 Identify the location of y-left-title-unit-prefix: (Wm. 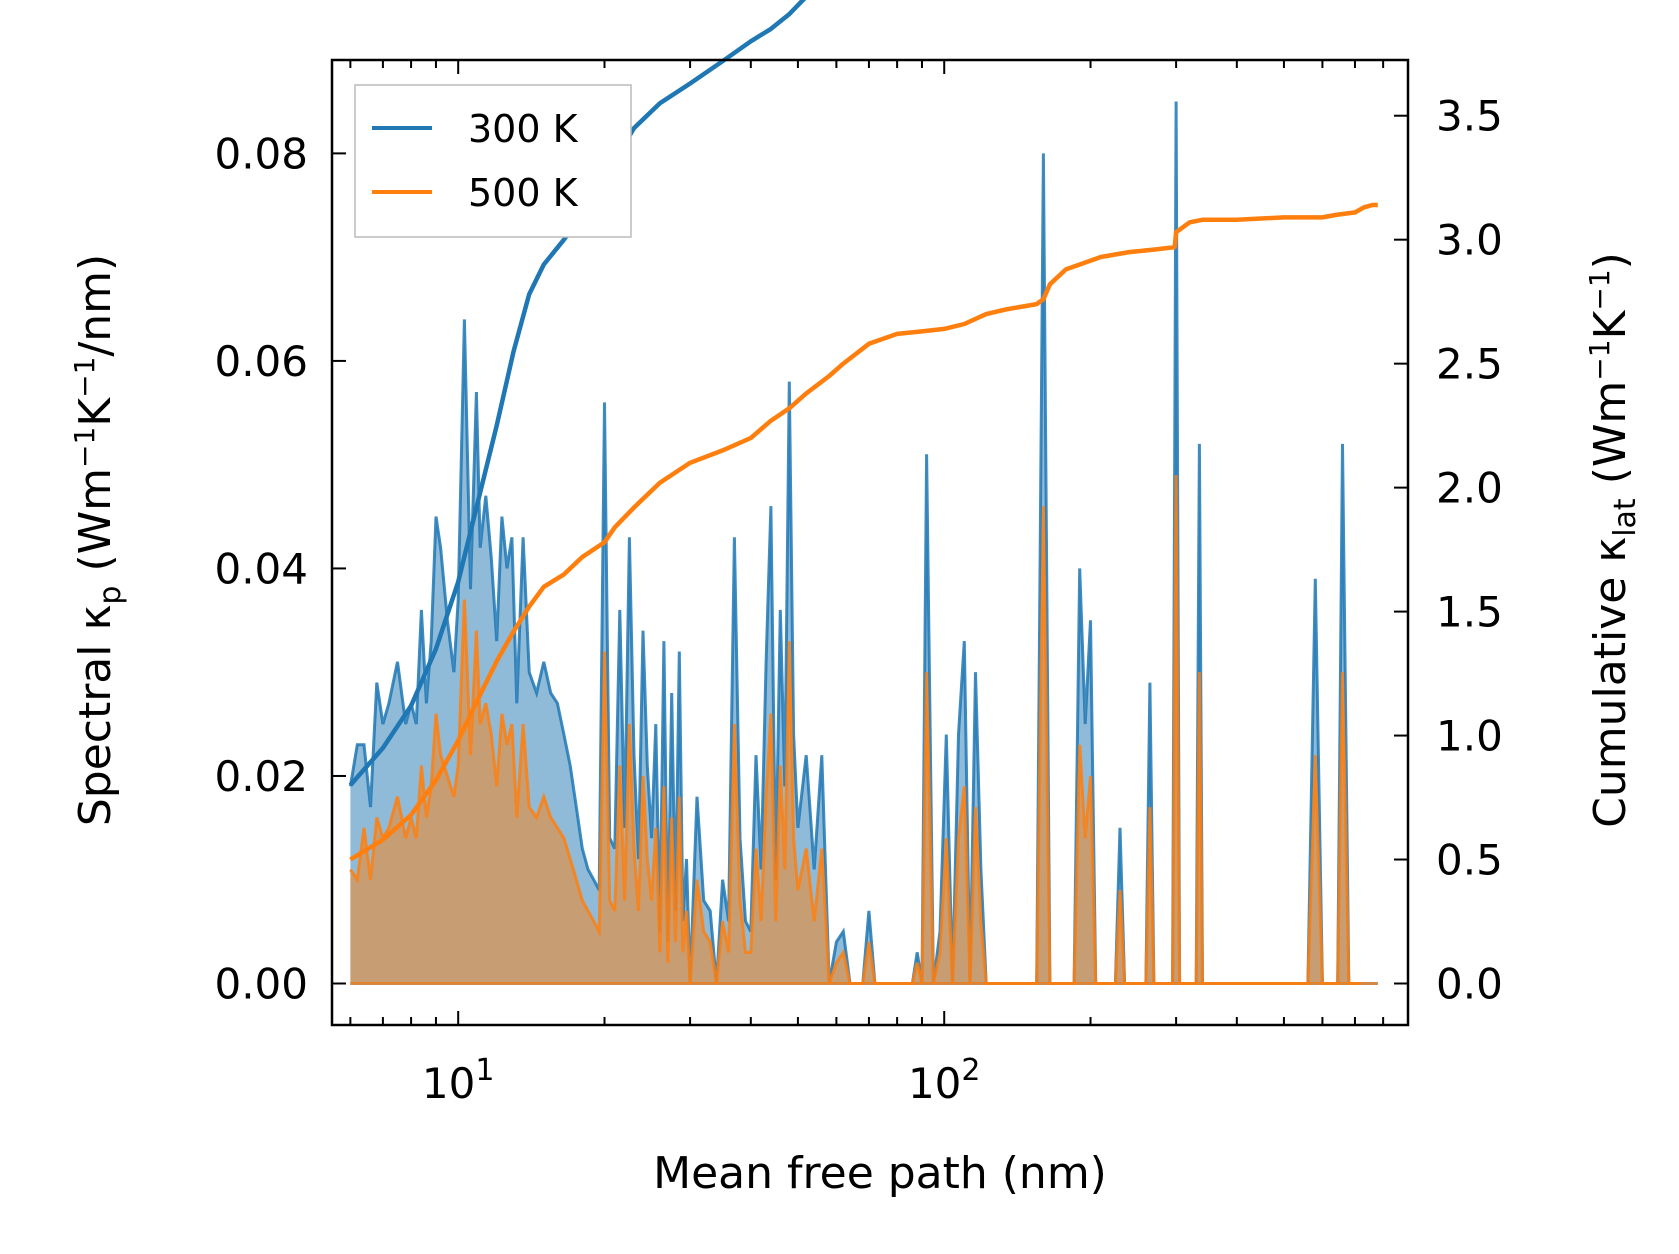
(95, 527).